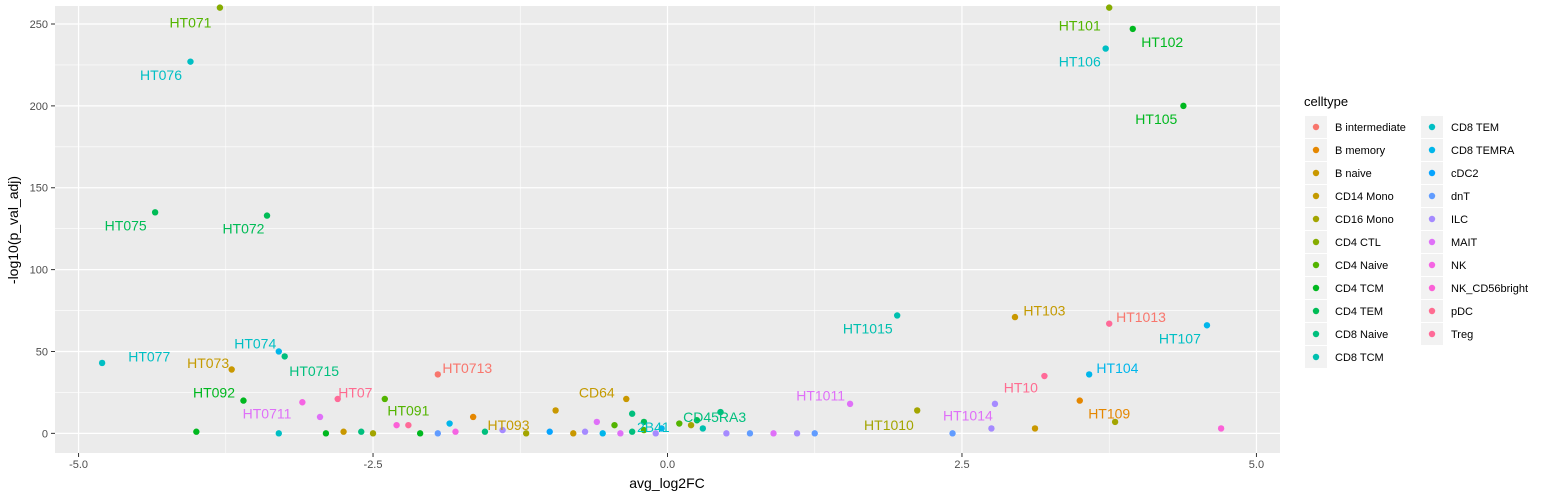 The width and height of the screenshot is (1550, 499). What do you see at coordinates (161, 75) in the screenshot?
I see `point-label: HT076` at bounding box center [161, 75].